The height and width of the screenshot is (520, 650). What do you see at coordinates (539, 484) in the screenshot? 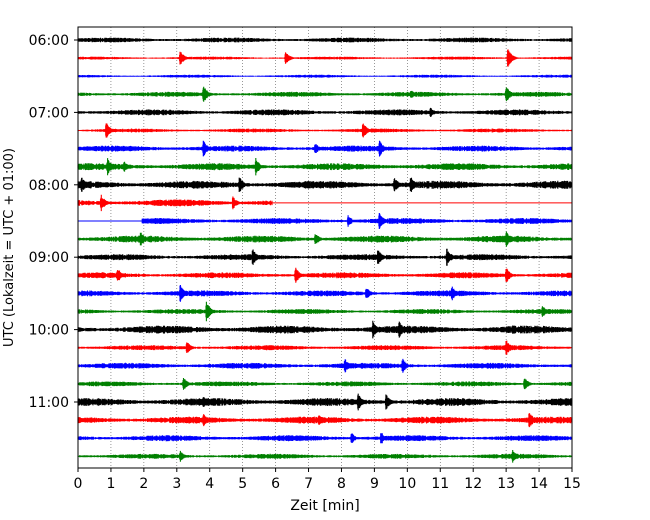
I see `x-tick-label: 14` at bounding box center [539, 484].